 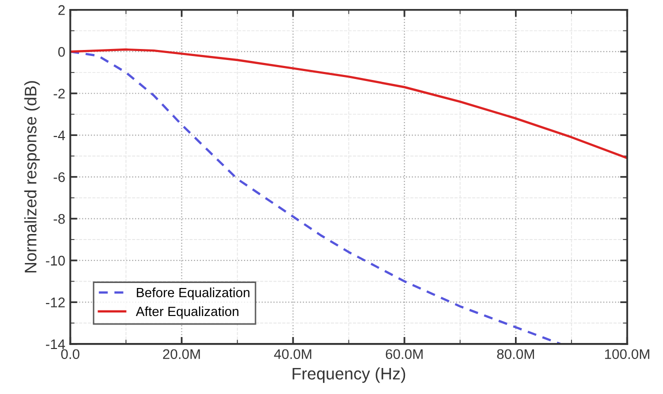 What do you see at coordinates (193, 294) in the screenshot?
I see `legend-label: Before Equalization` at bounding box center [193, 294].